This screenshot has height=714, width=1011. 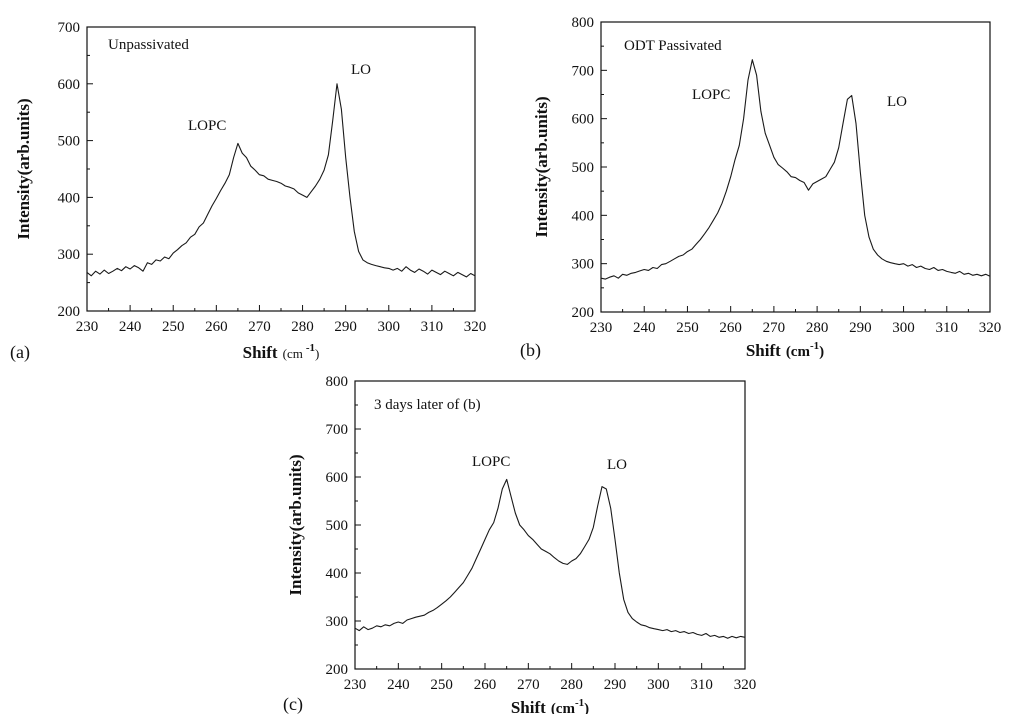 I want to click on panel-label: (b), so click(x=530, y=350).